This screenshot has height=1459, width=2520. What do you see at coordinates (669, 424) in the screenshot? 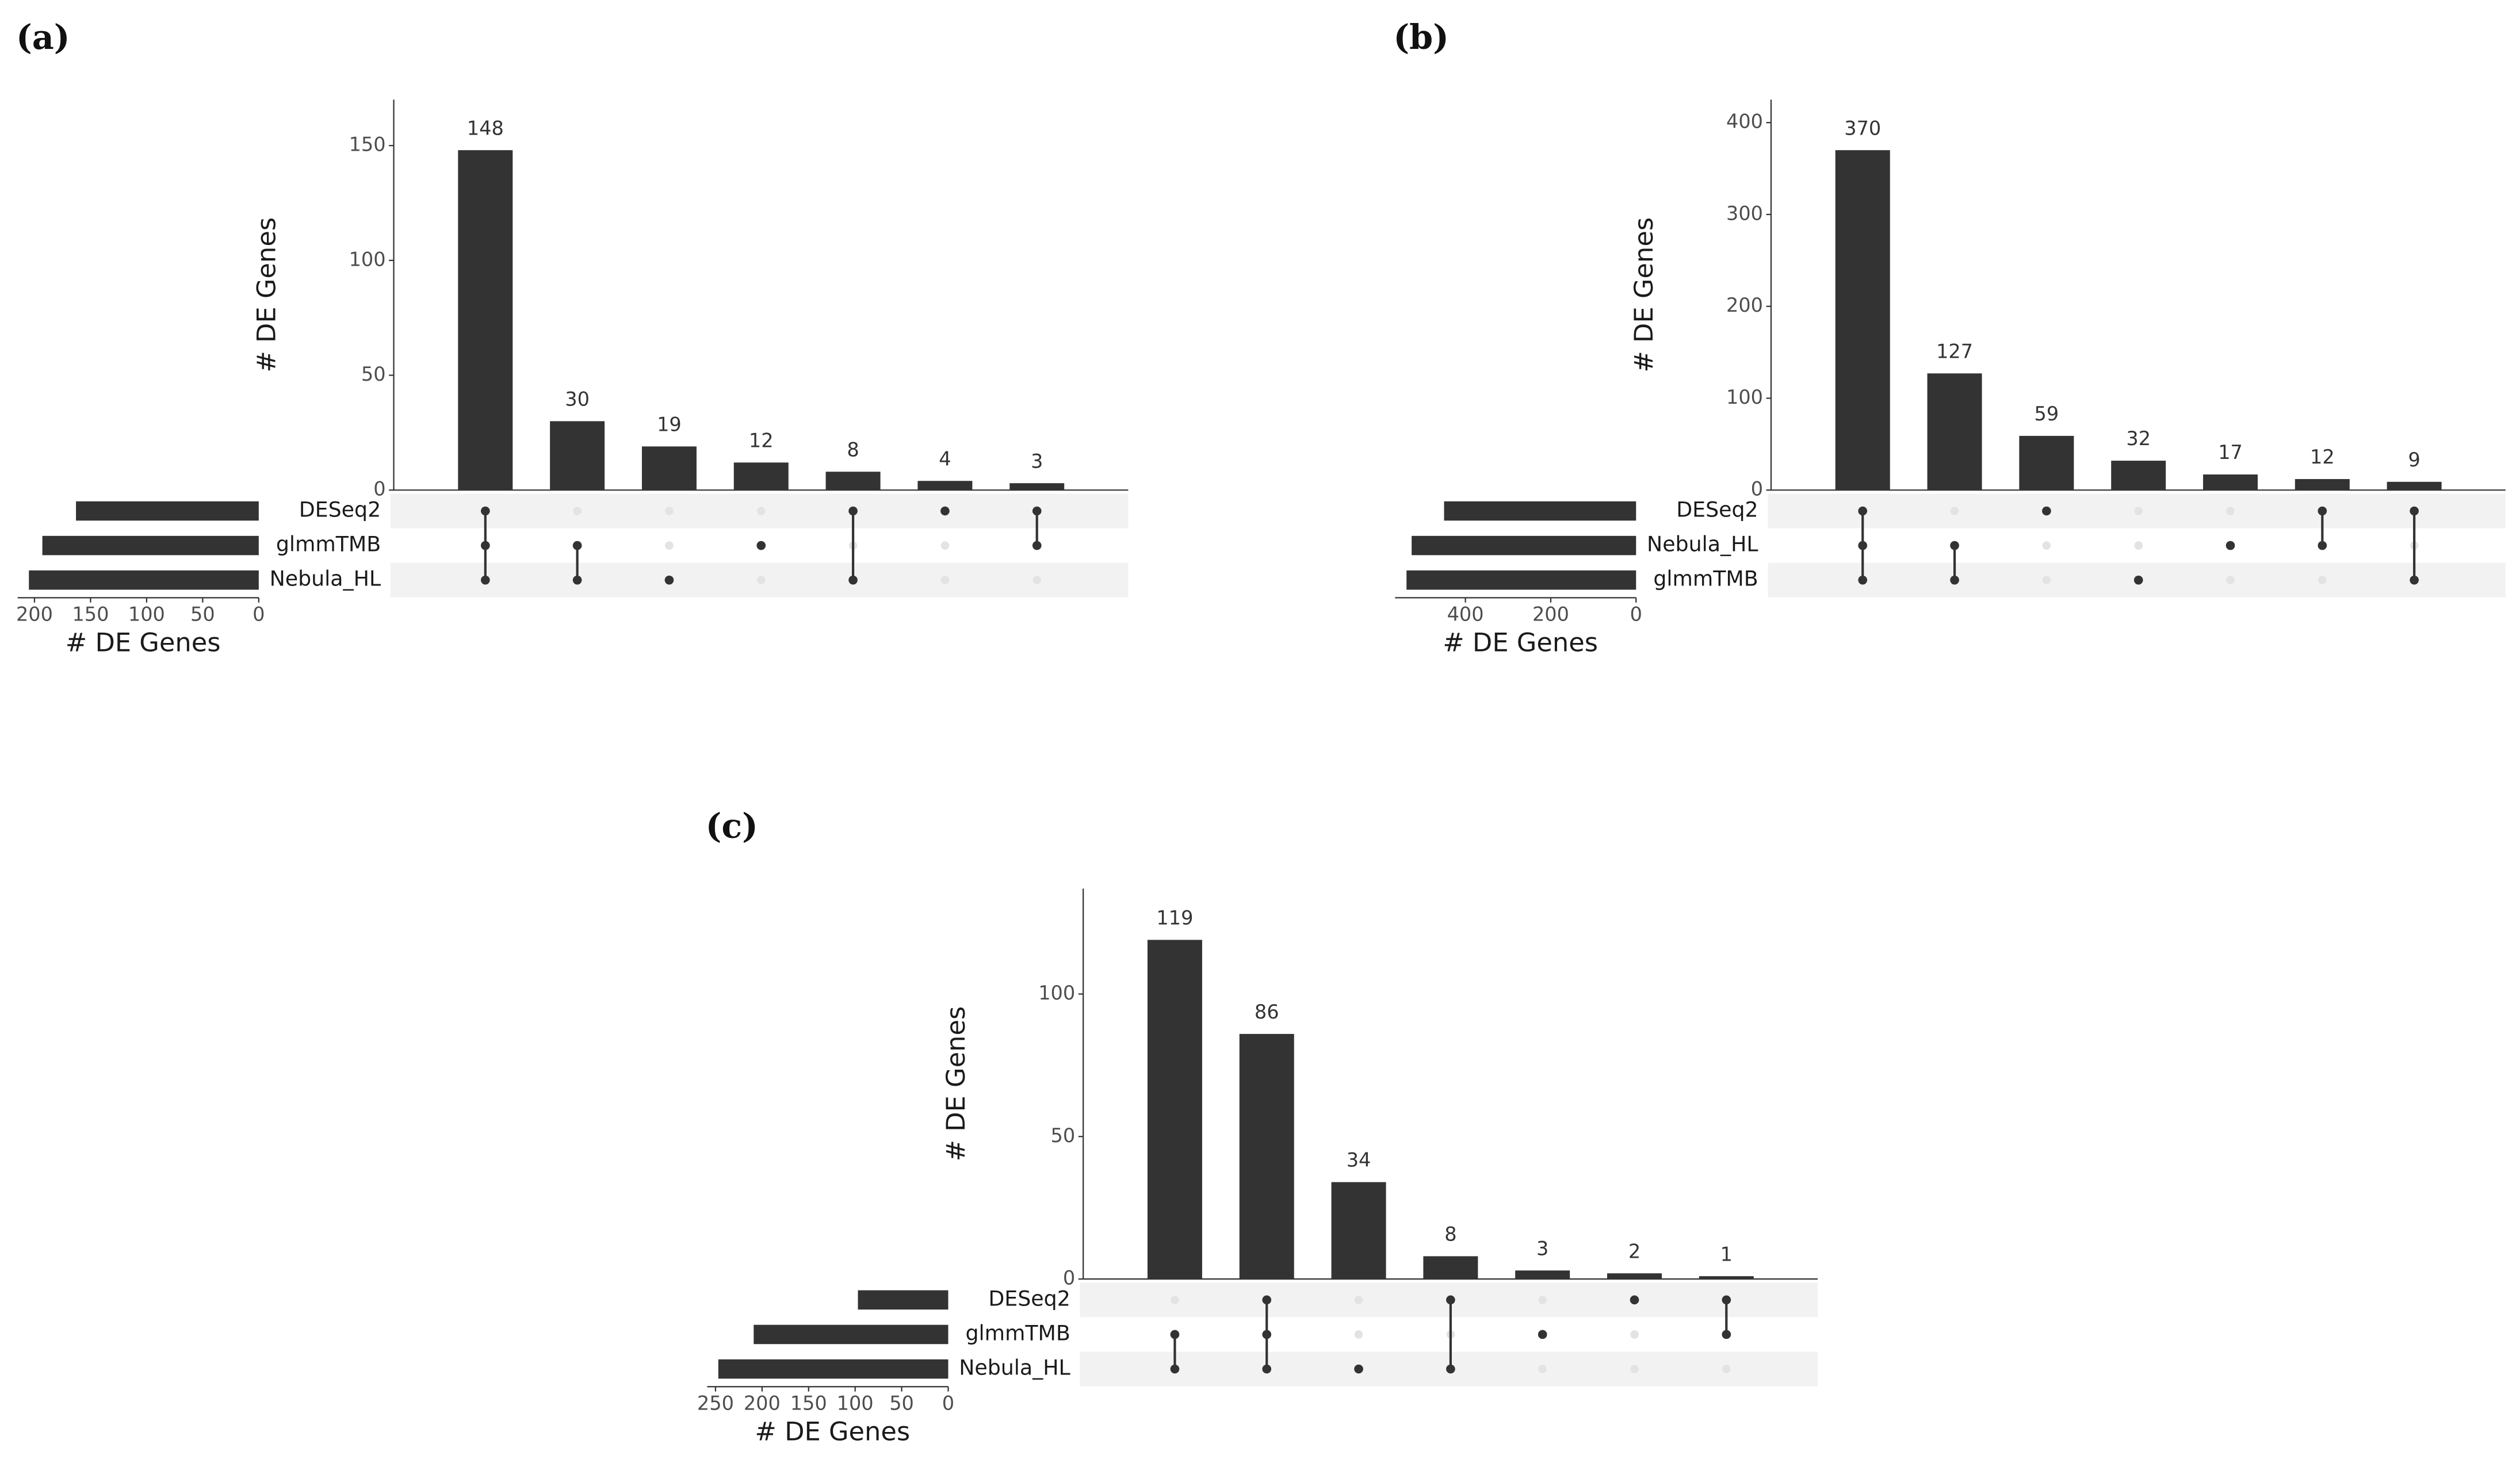
I see `value-label: 19` at bounding box center [669, 424].